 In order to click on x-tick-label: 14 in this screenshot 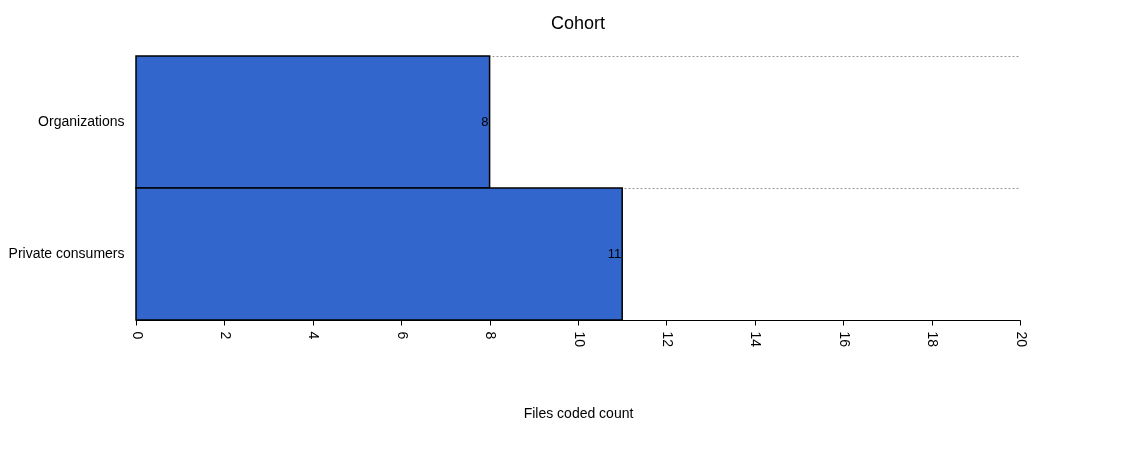, I will do `click(756, 339)`.